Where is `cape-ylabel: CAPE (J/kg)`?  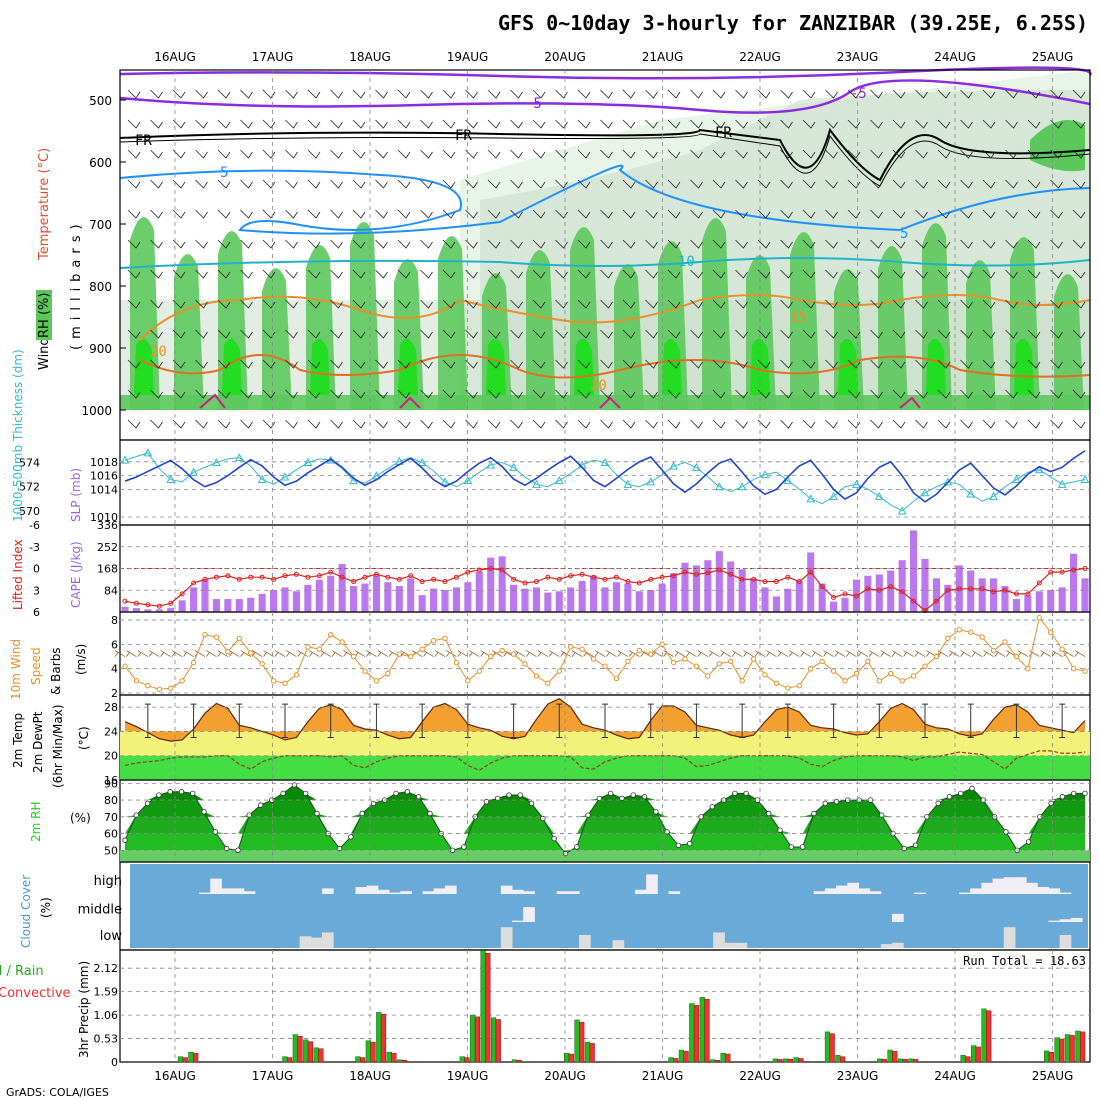 cape-ylabel: CAPE (J/kg) is located at coordinates (76, 574).